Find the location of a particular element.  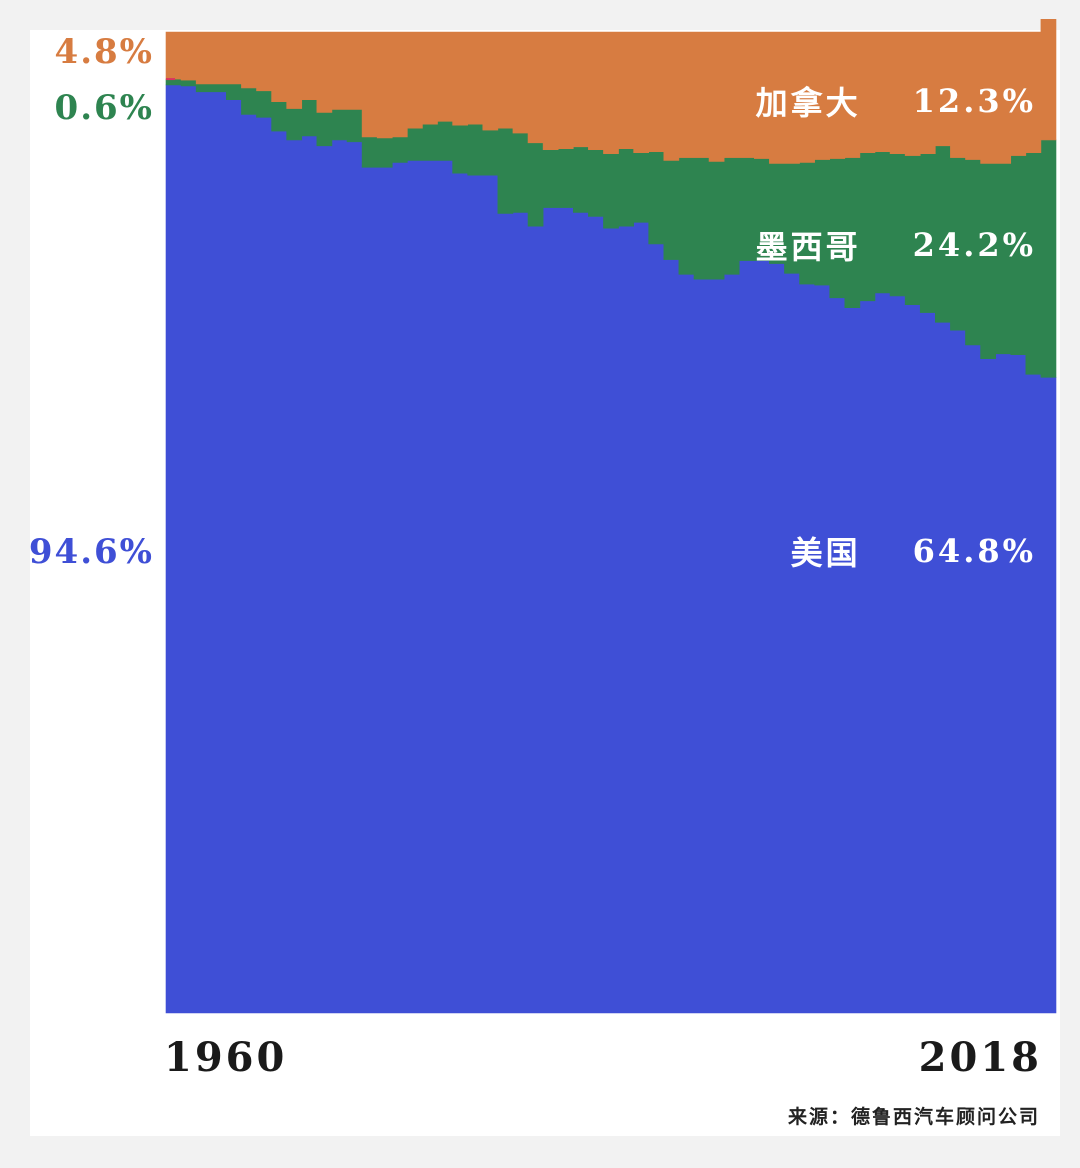

area-canada is located at coordinates (611, 91).